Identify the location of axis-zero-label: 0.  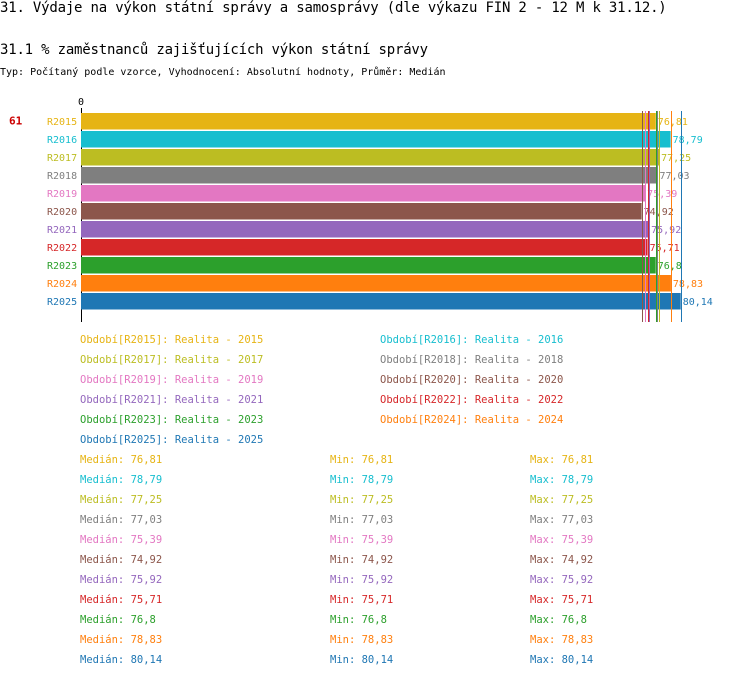
(81, 102).